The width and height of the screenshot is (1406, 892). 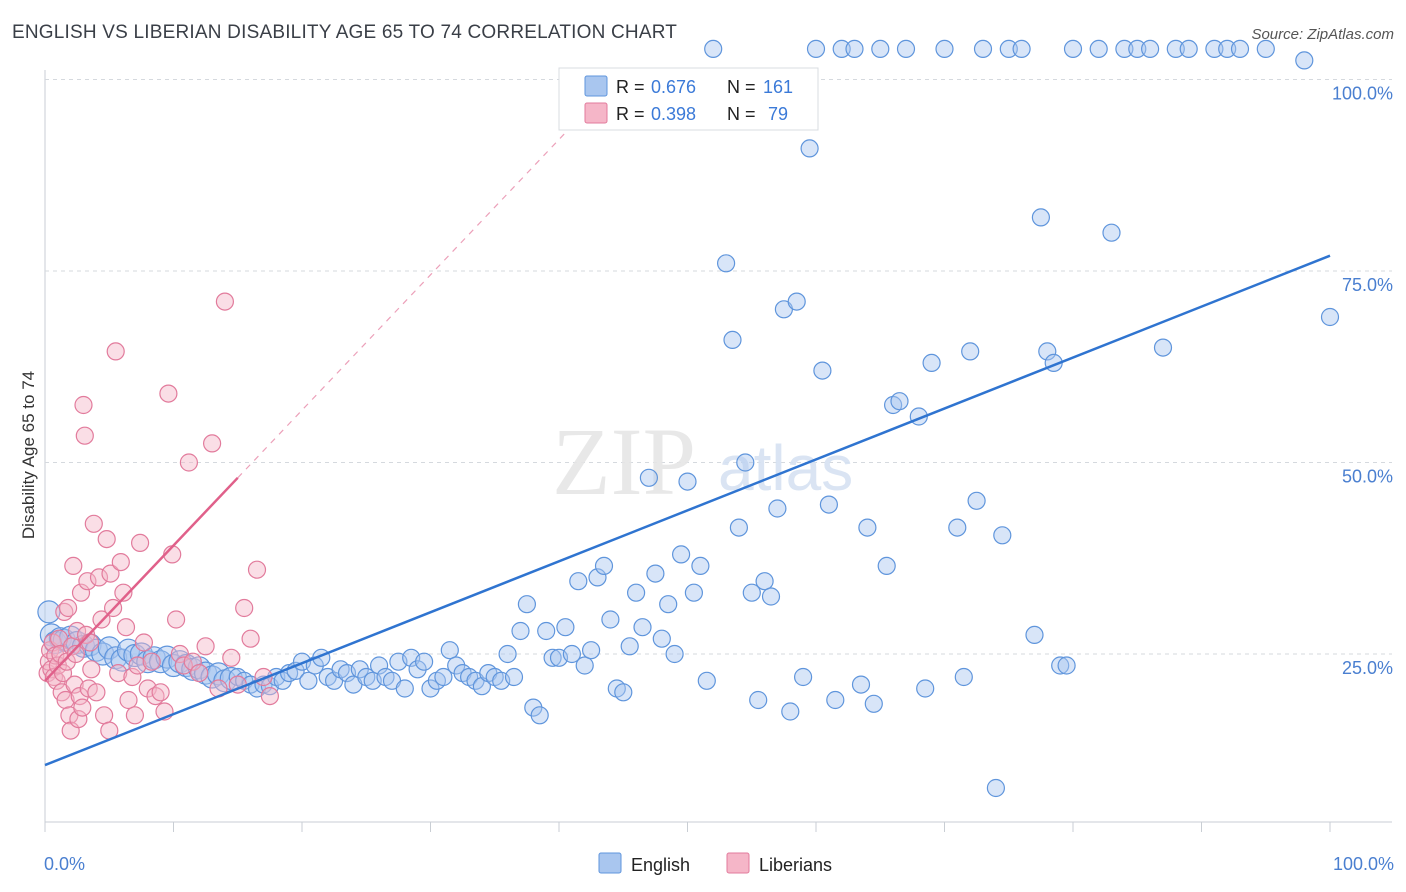 What do you see at coordinates (778, 114) in the screenshot?
I see `legend-liberian-n-value: 79` at bounding box center [778, 114].